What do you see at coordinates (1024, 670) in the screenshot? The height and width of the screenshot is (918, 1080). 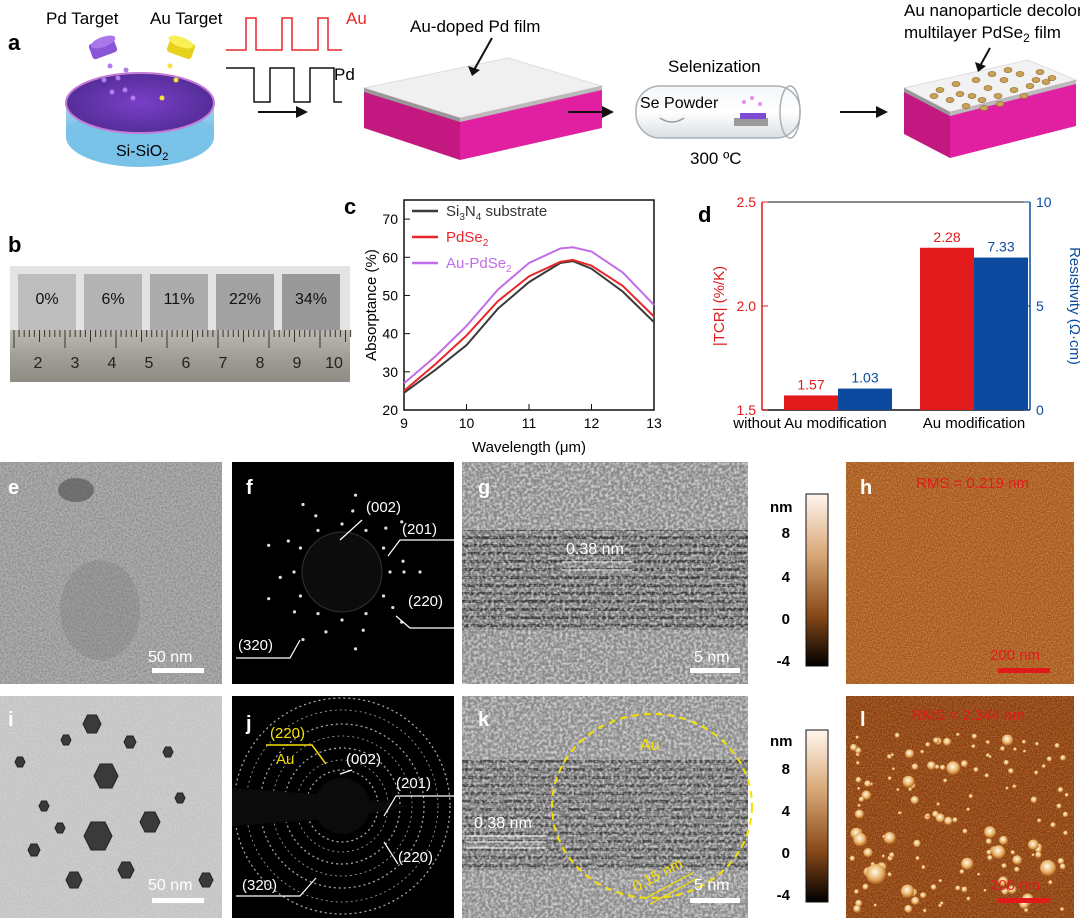 I see `scale-bar-h` at bounding box center [1024, 670].